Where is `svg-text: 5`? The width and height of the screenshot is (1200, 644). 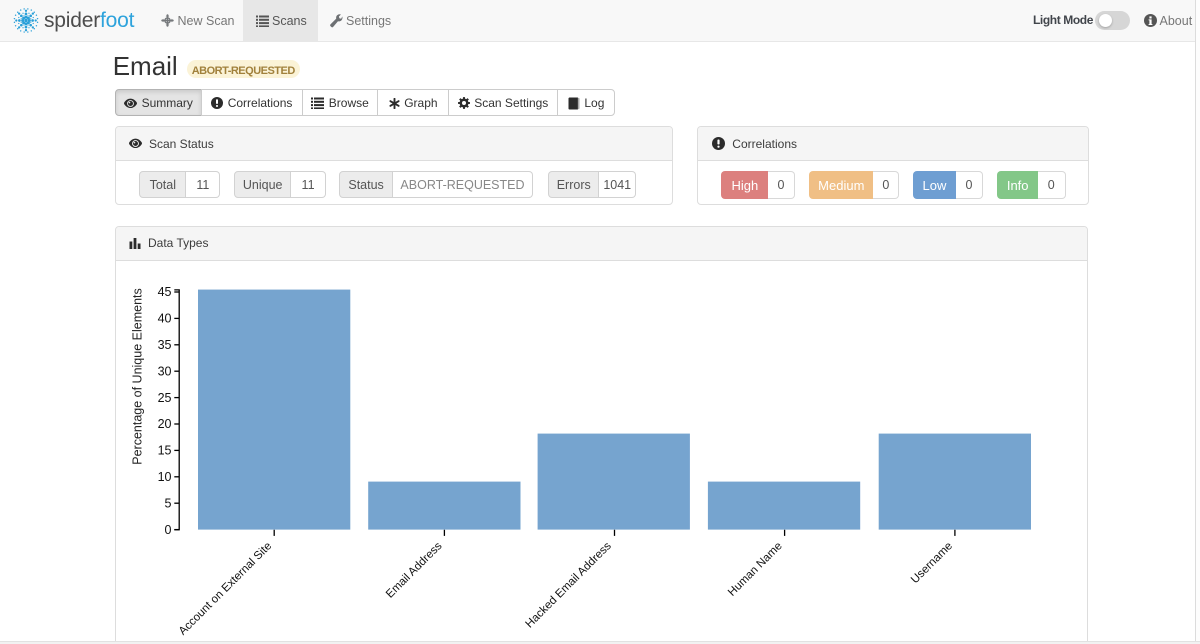 svg-text: 5 is located at coordinates (168, 503).